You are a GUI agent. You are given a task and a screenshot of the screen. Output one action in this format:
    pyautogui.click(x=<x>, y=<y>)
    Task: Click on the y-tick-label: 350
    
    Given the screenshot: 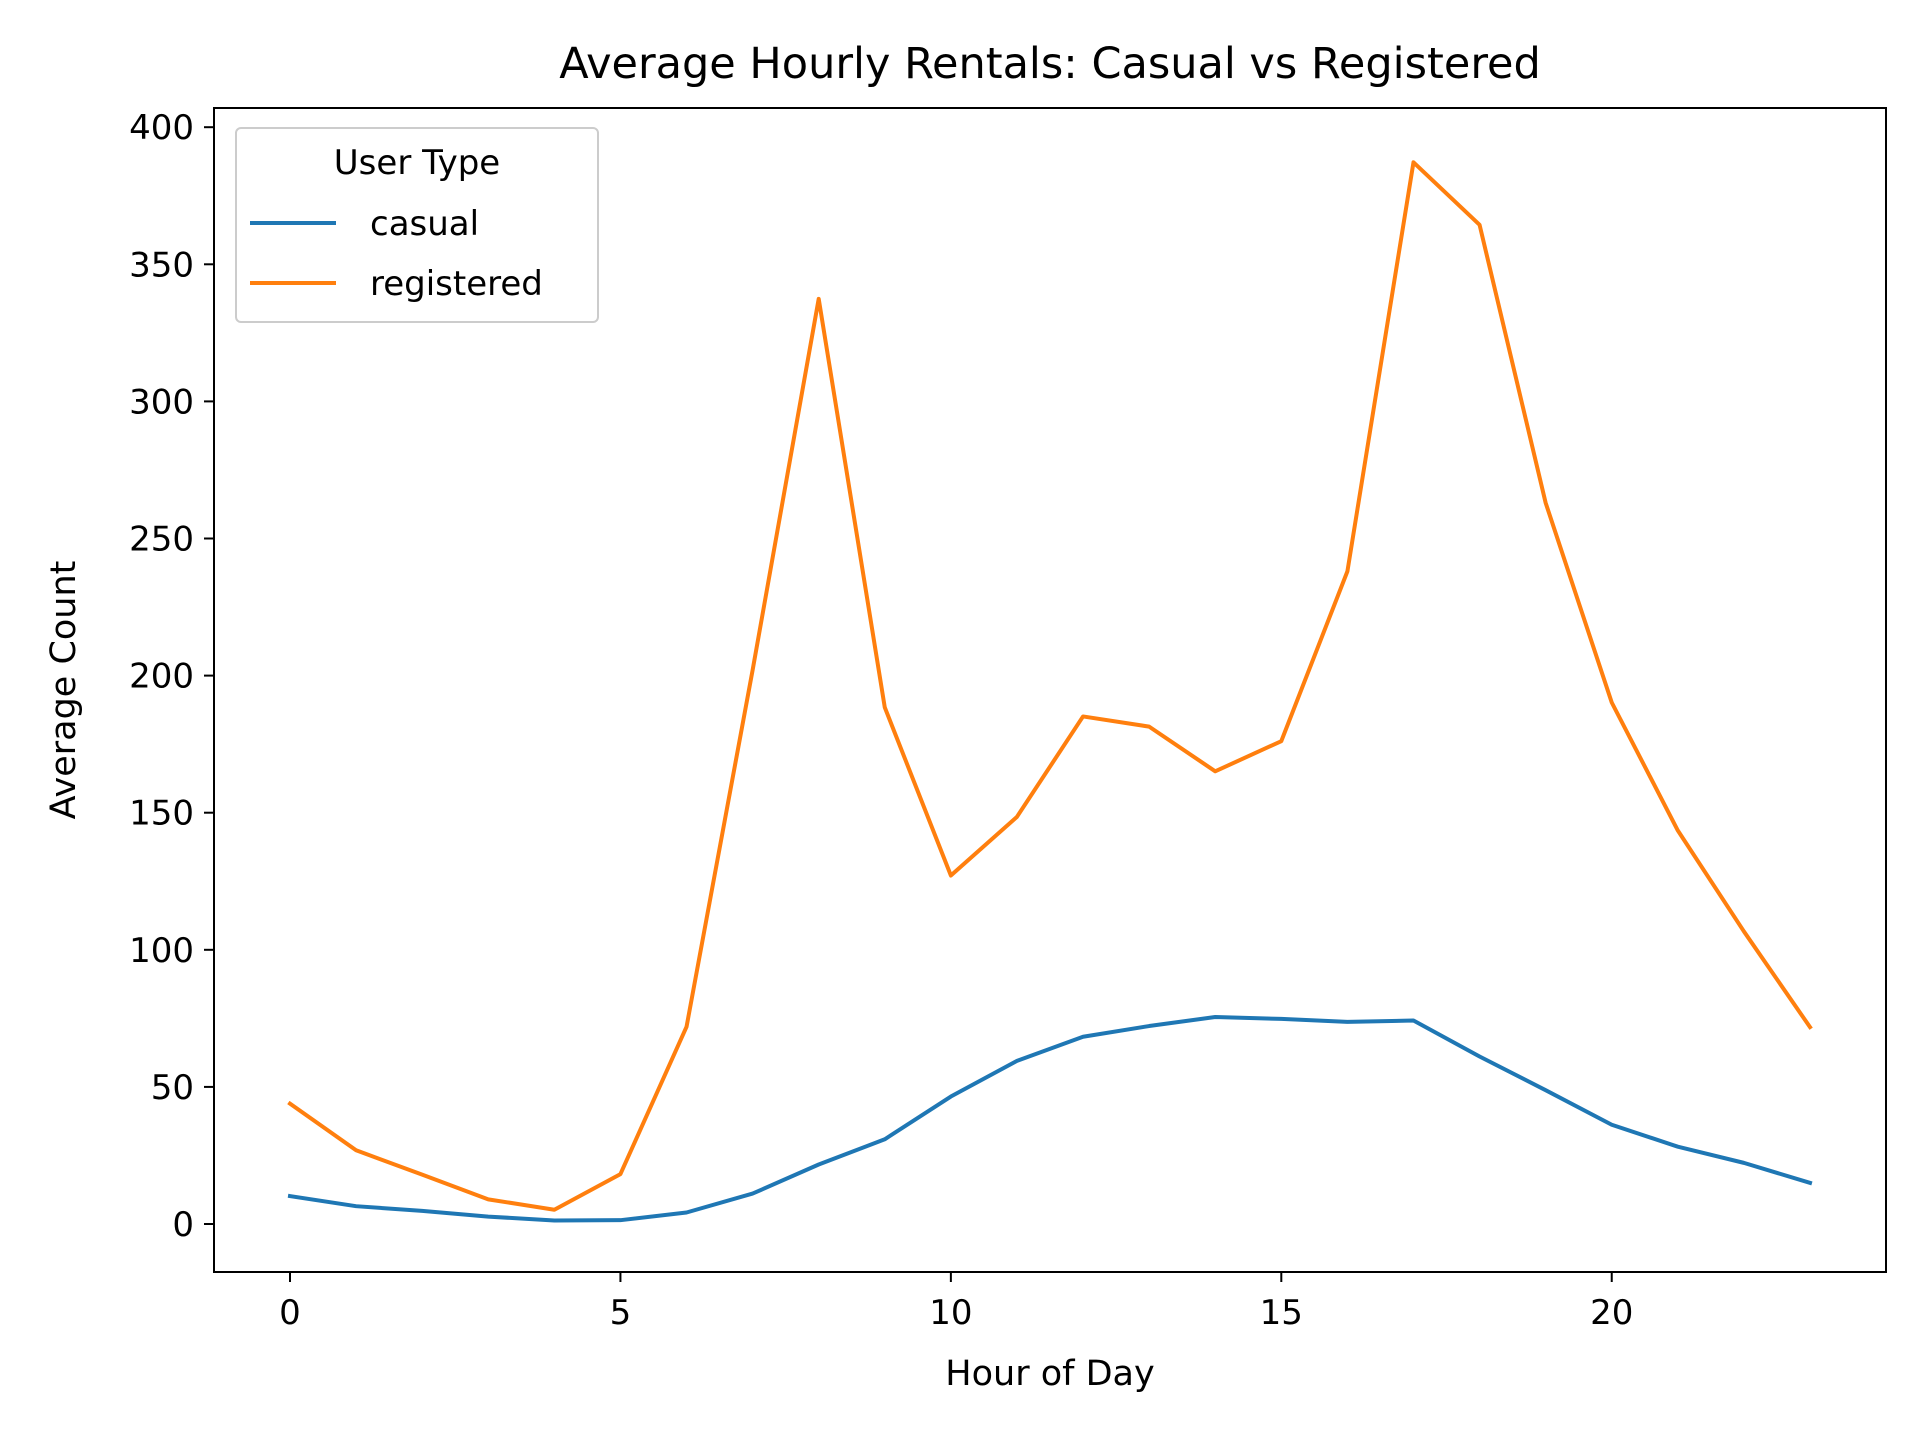 What is the action you would take?
    pyautogui.click(x=161, y=265)
    